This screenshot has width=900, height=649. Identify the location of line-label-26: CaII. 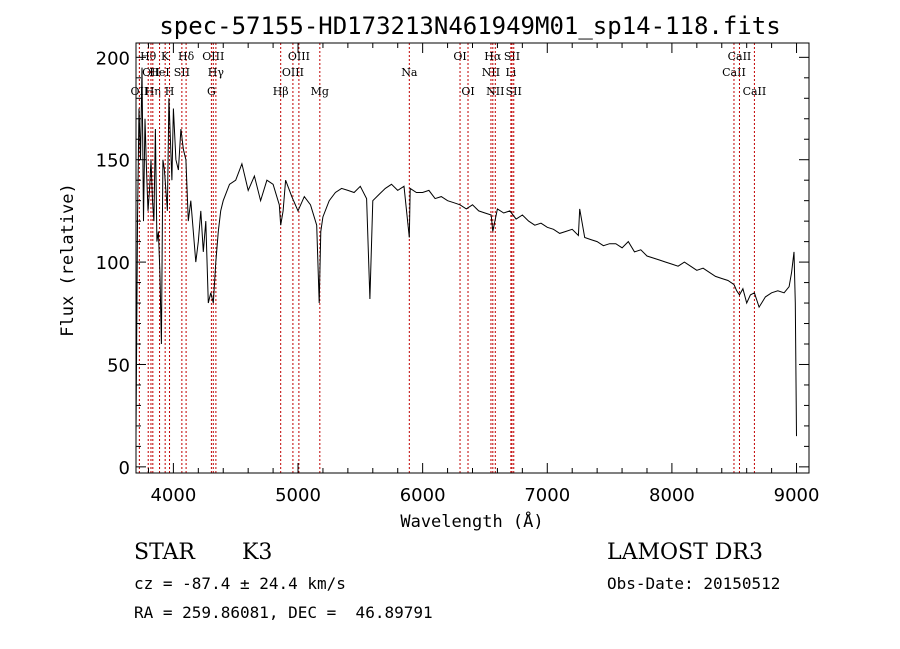
(740, 56).